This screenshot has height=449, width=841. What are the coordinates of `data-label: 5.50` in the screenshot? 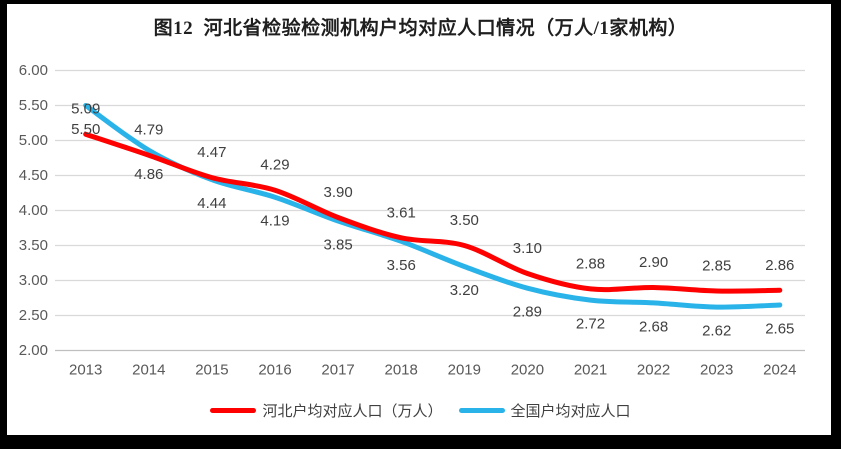 It's located at (85, 129).